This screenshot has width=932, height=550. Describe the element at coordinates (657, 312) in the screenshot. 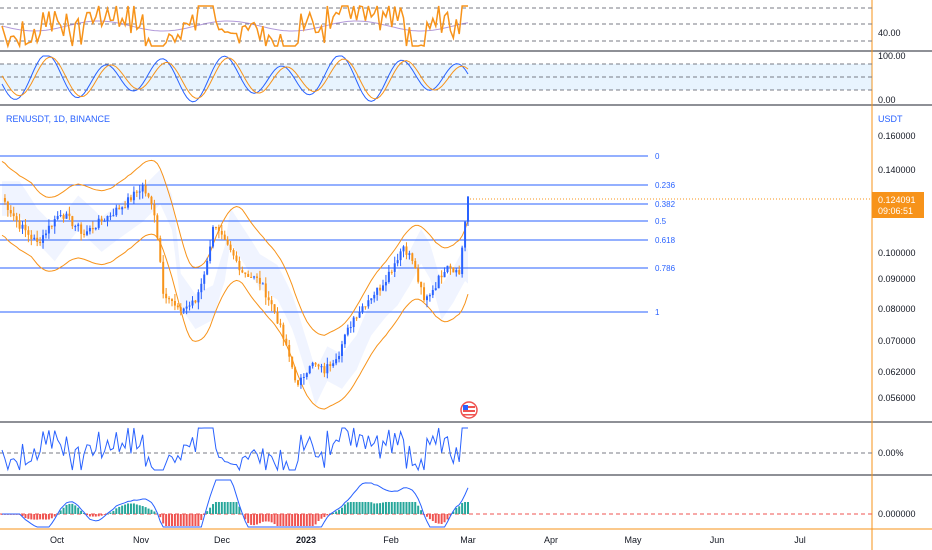

I see `fib-level-label: 1` at that location.